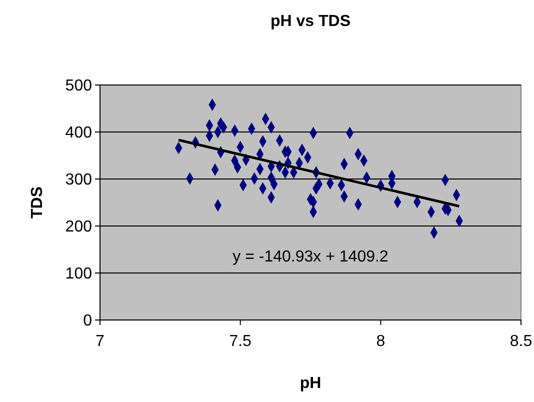 The image size is (534, 402). Describe the element at coordinates (521, 341) in the screenshot. I see `x-tick-label: 8.5` at that location.